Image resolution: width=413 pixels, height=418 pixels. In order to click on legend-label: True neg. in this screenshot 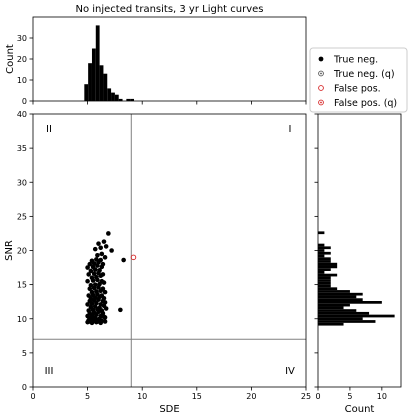, I will do `click(355, 60)`.